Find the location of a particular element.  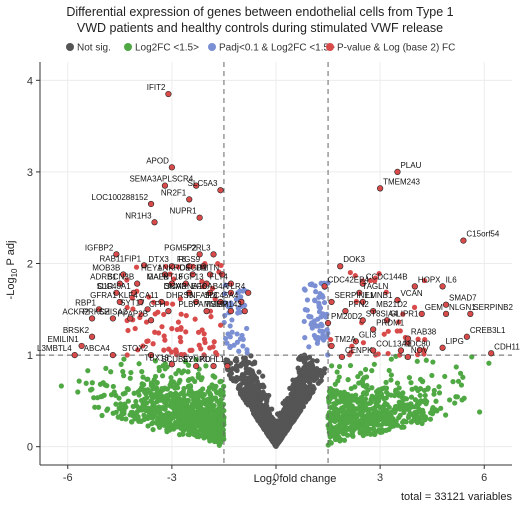

gene-label: GALNT18 is located at coordinates (165, 277).